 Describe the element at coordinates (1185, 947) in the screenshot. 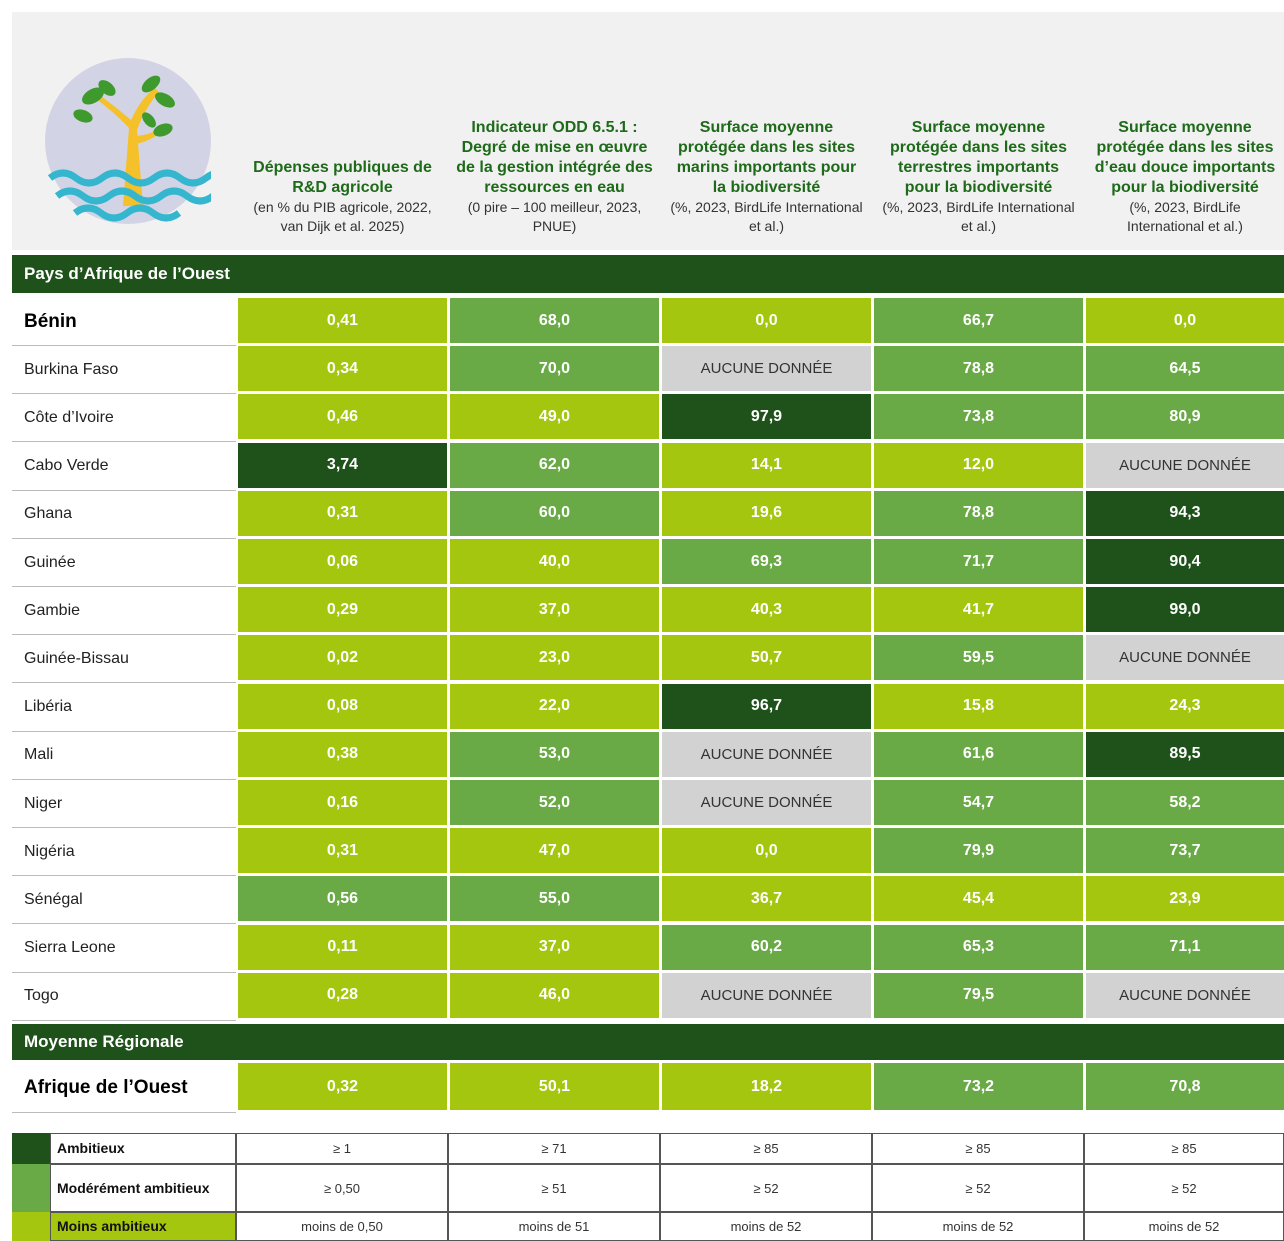

I see `cell: 71,1` at that location.